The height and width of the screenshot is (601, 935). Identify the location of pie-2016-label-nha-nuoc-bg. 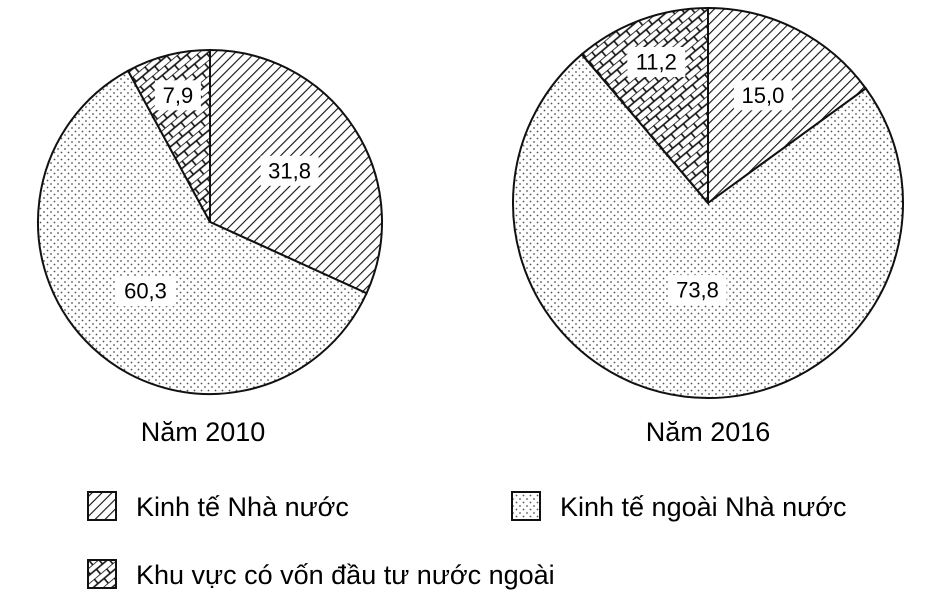
(762, 95).